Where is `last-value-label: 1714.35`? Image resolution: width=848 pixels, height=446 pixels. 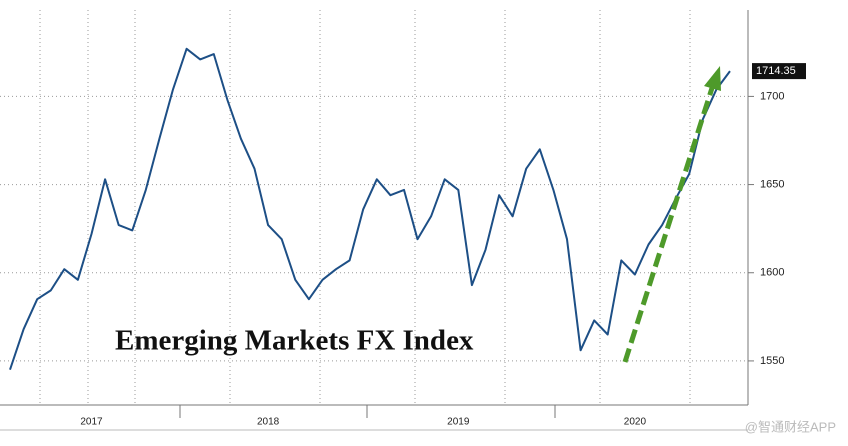
last-value-label: 1714.35 is located at coordinates (776, 71).